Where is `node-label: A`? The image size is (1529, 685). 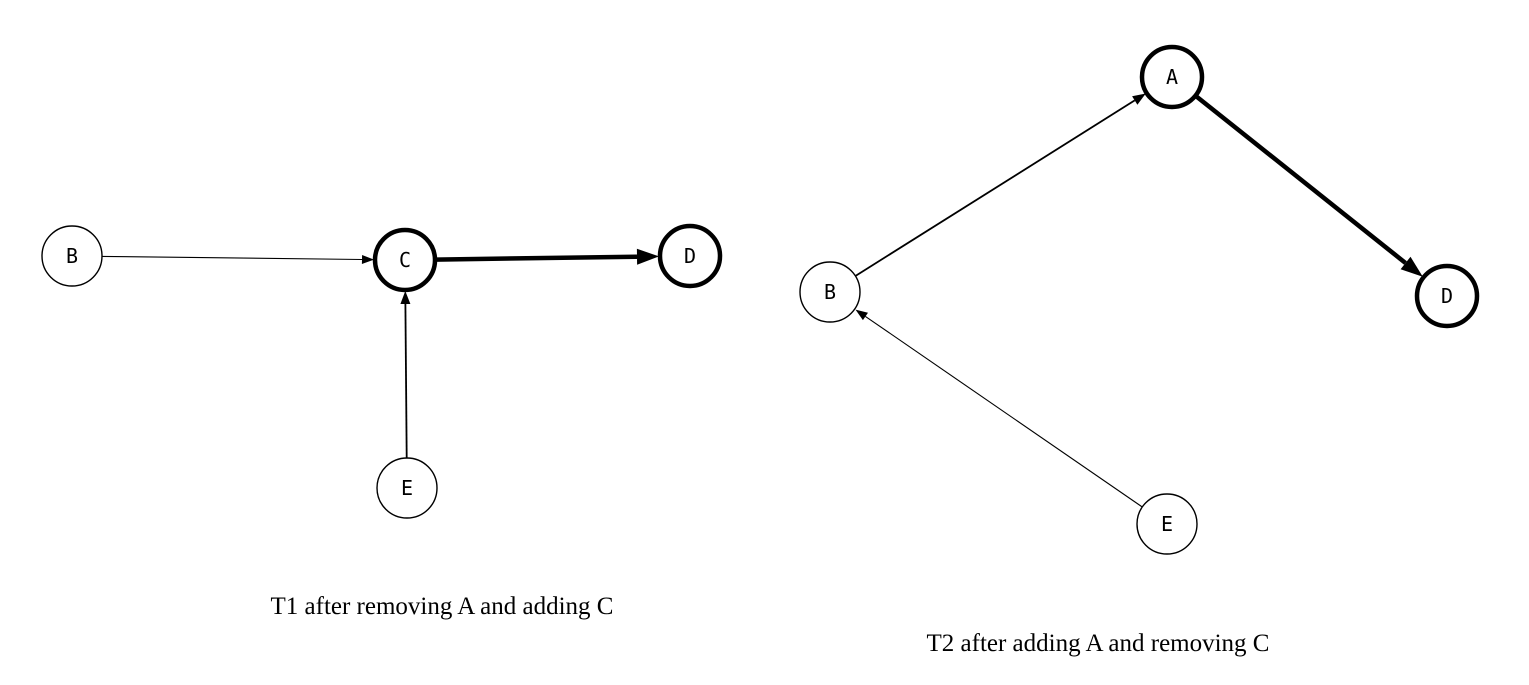 node-label: A is located at coordinates (1172, 77).